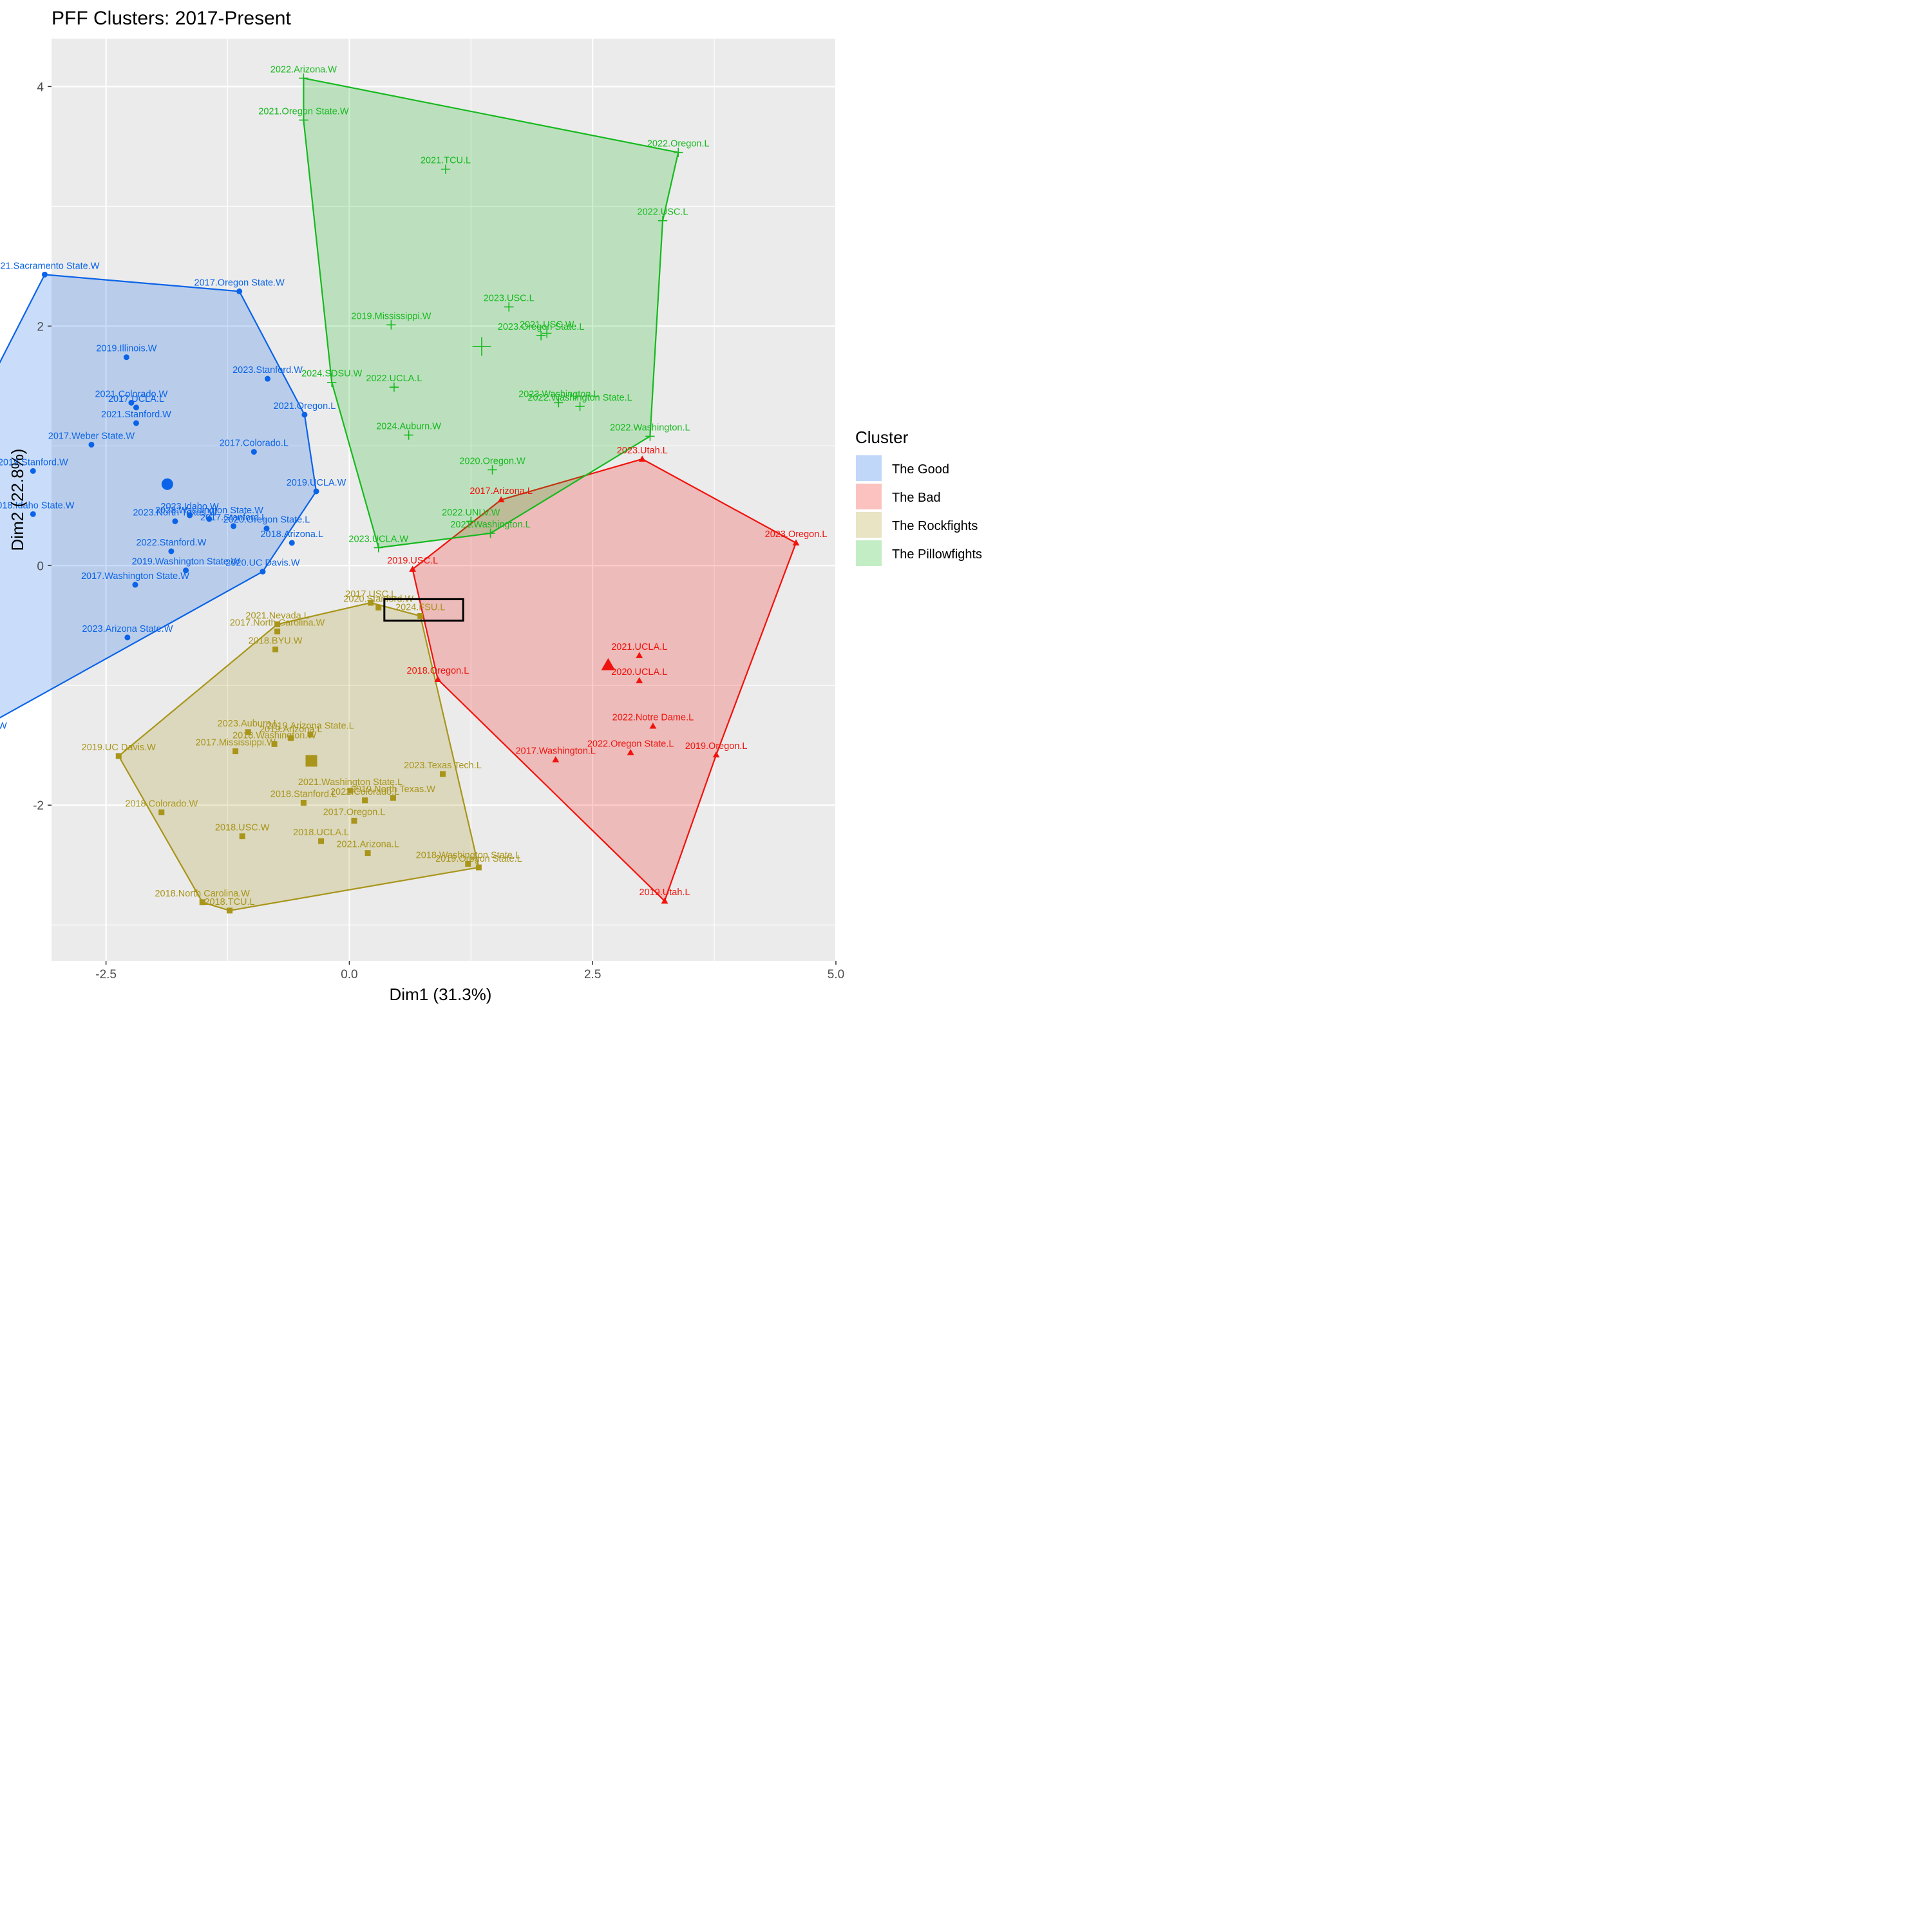 The width and height of the screenshot is (1932, 1932). Describe the element at coordinates (202, 902) in the screenshot. I see `point-2018-north-carolina-w` at that location.